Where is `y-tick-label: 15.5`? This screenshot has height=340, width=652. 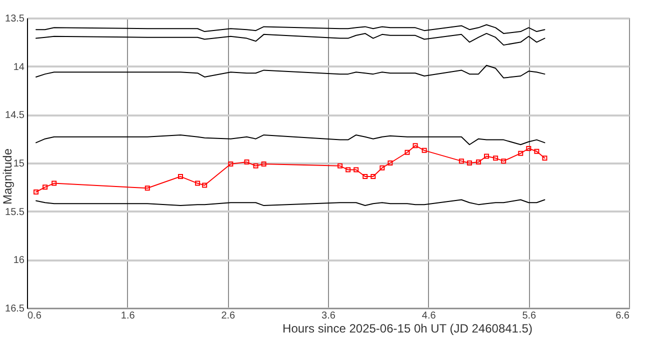 y-tick-label: 15.5 is located at coordinates (15, 212).